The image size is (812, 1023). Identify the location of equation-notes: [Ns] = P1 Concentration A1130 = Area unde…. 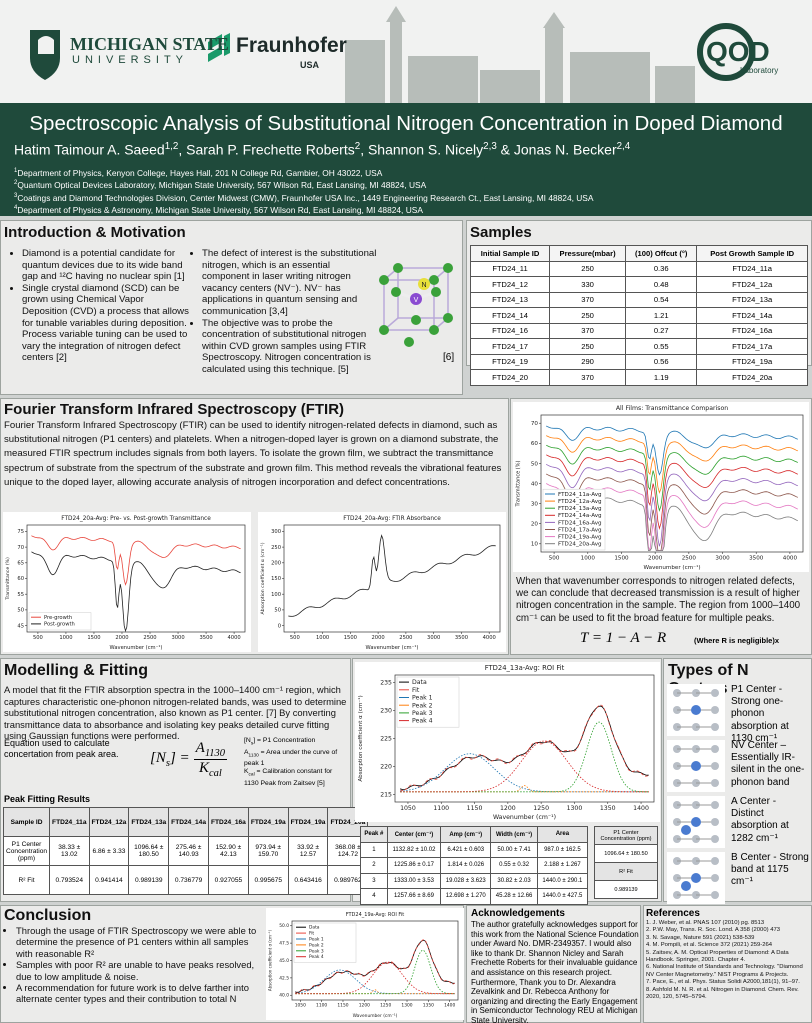
(296, 762).